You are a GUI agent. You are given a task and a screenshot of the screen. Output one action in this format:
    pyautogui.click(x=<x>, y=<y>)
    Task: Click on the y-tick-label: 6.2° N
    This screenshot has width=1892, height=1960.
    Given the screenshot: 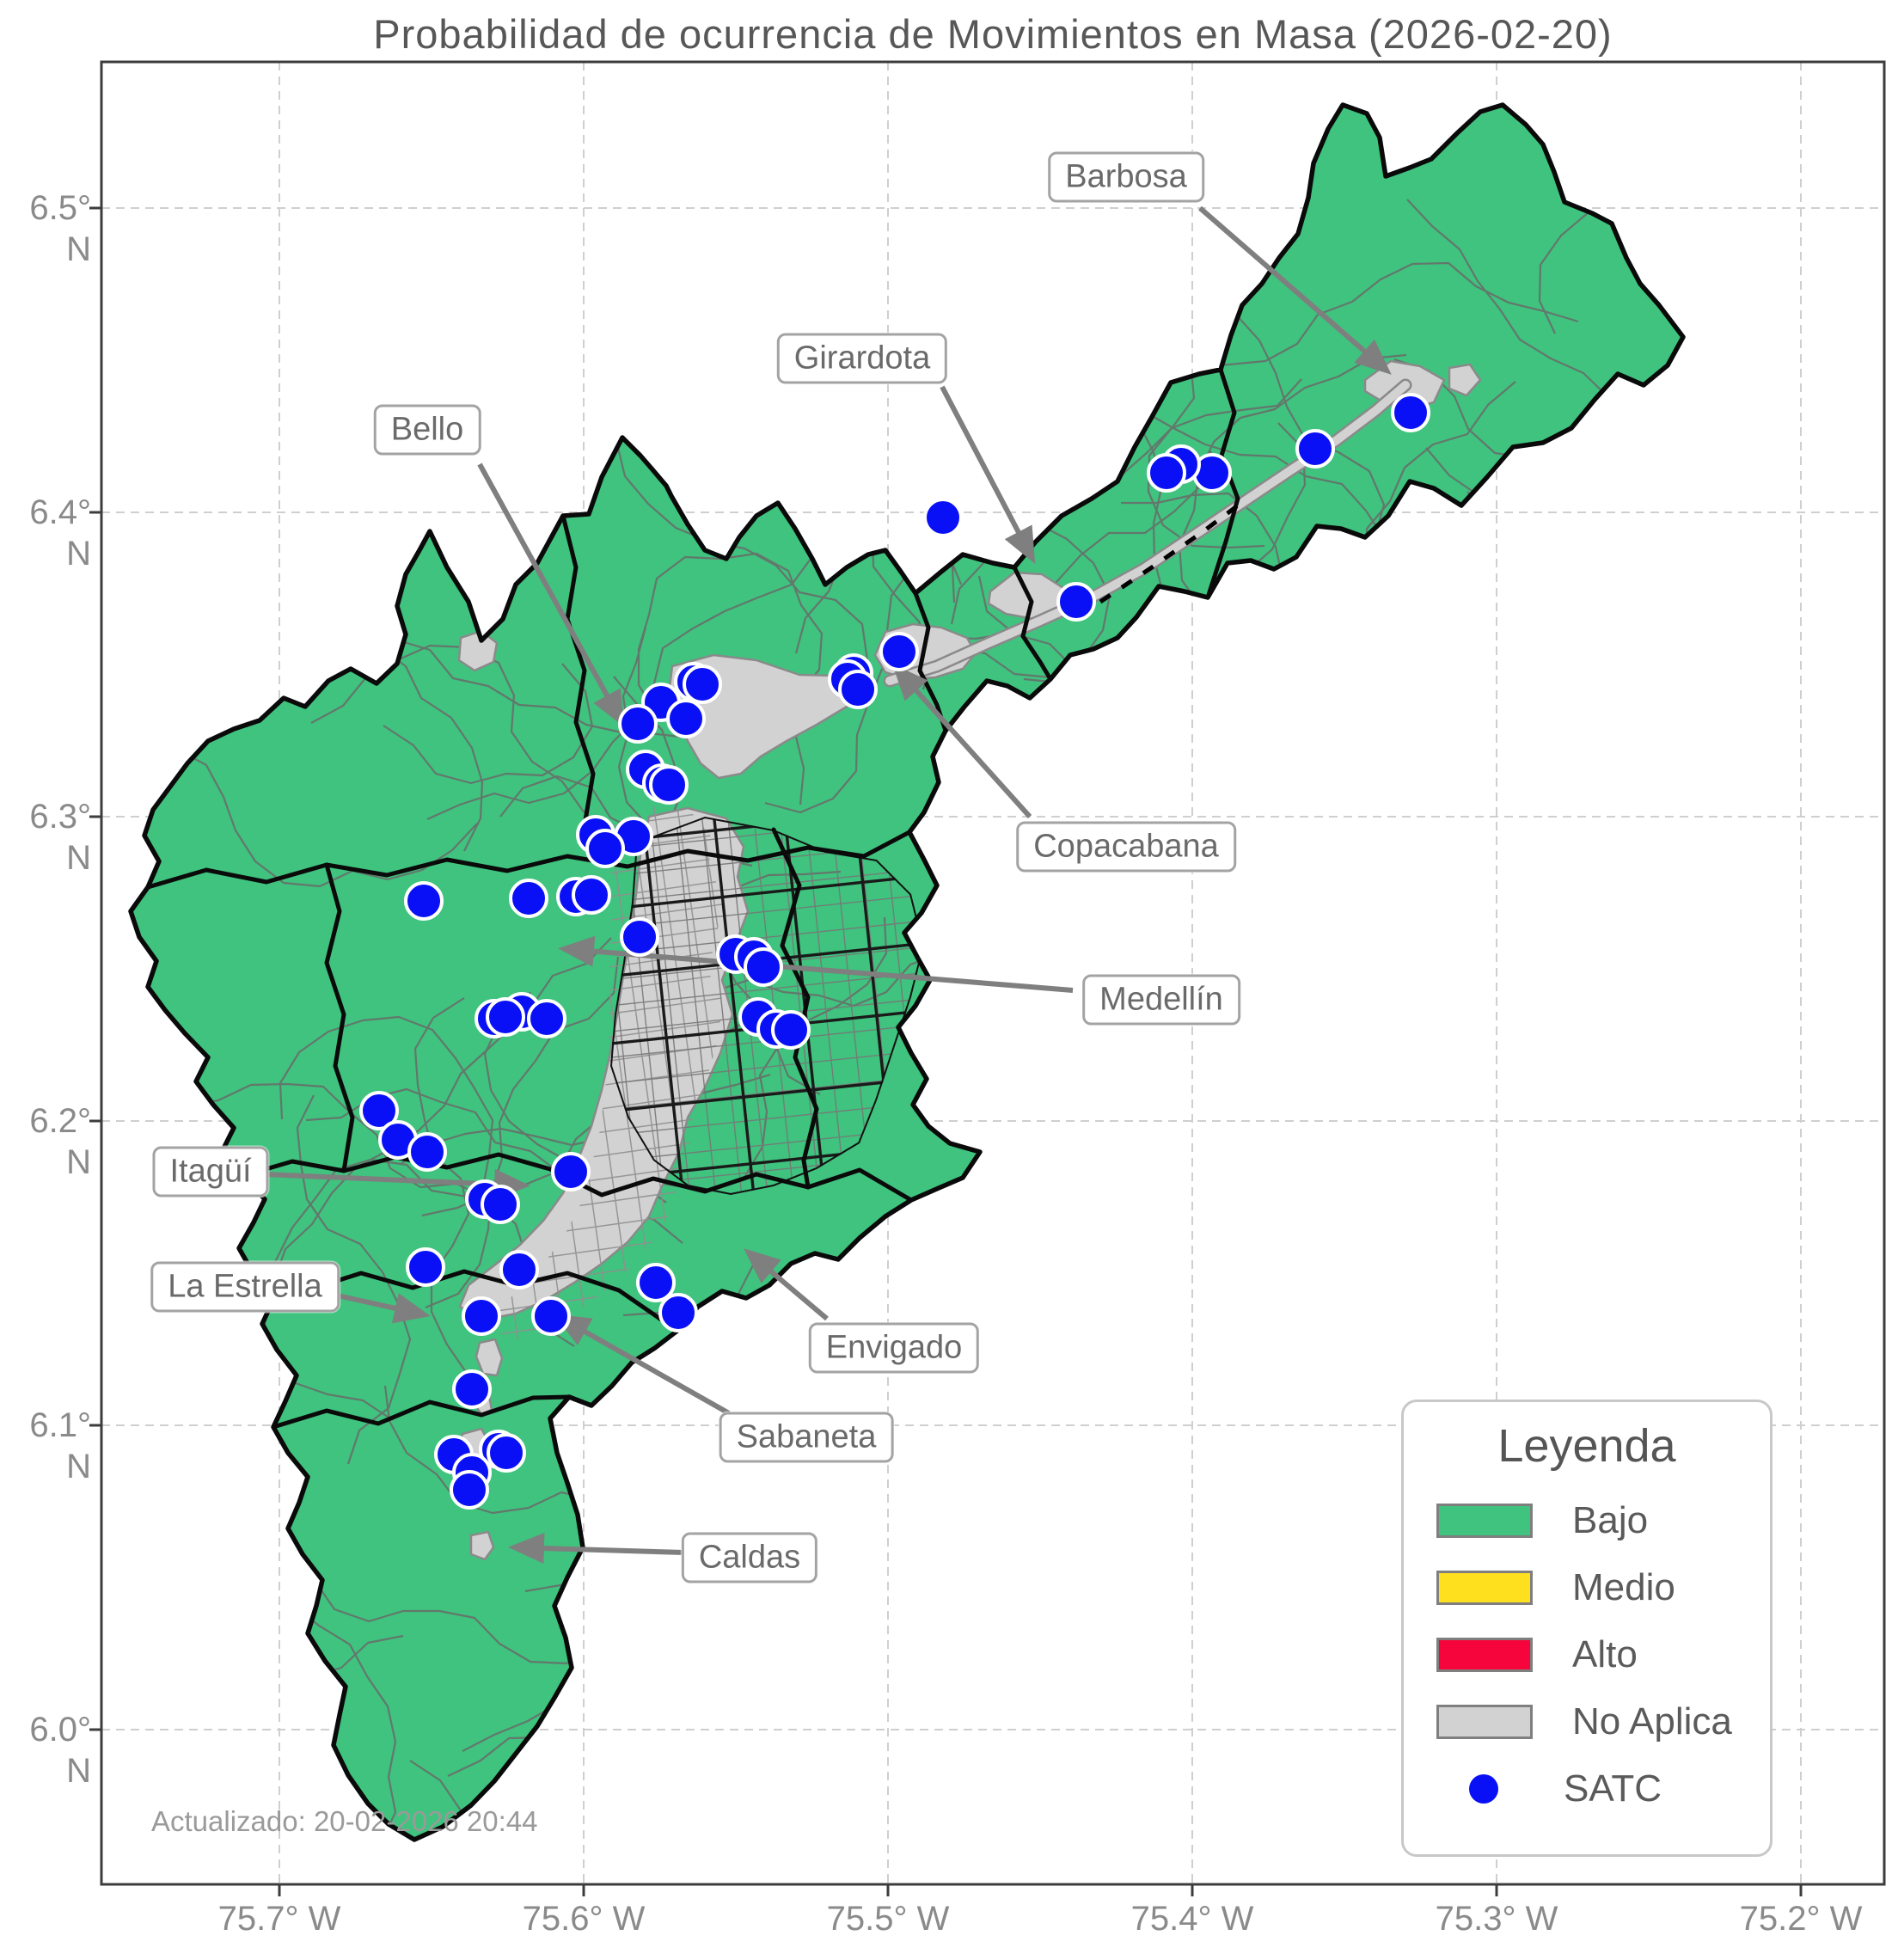 What is the action you would take?
    pyautogui.click(x=60, y=1141)
    